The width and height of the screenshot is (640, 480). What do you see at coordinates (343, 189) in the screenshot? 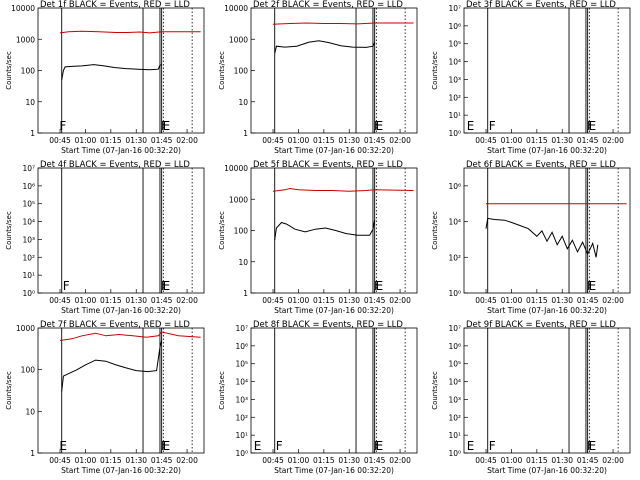
I see `series-line-lld` at bounding box center [343, 189].